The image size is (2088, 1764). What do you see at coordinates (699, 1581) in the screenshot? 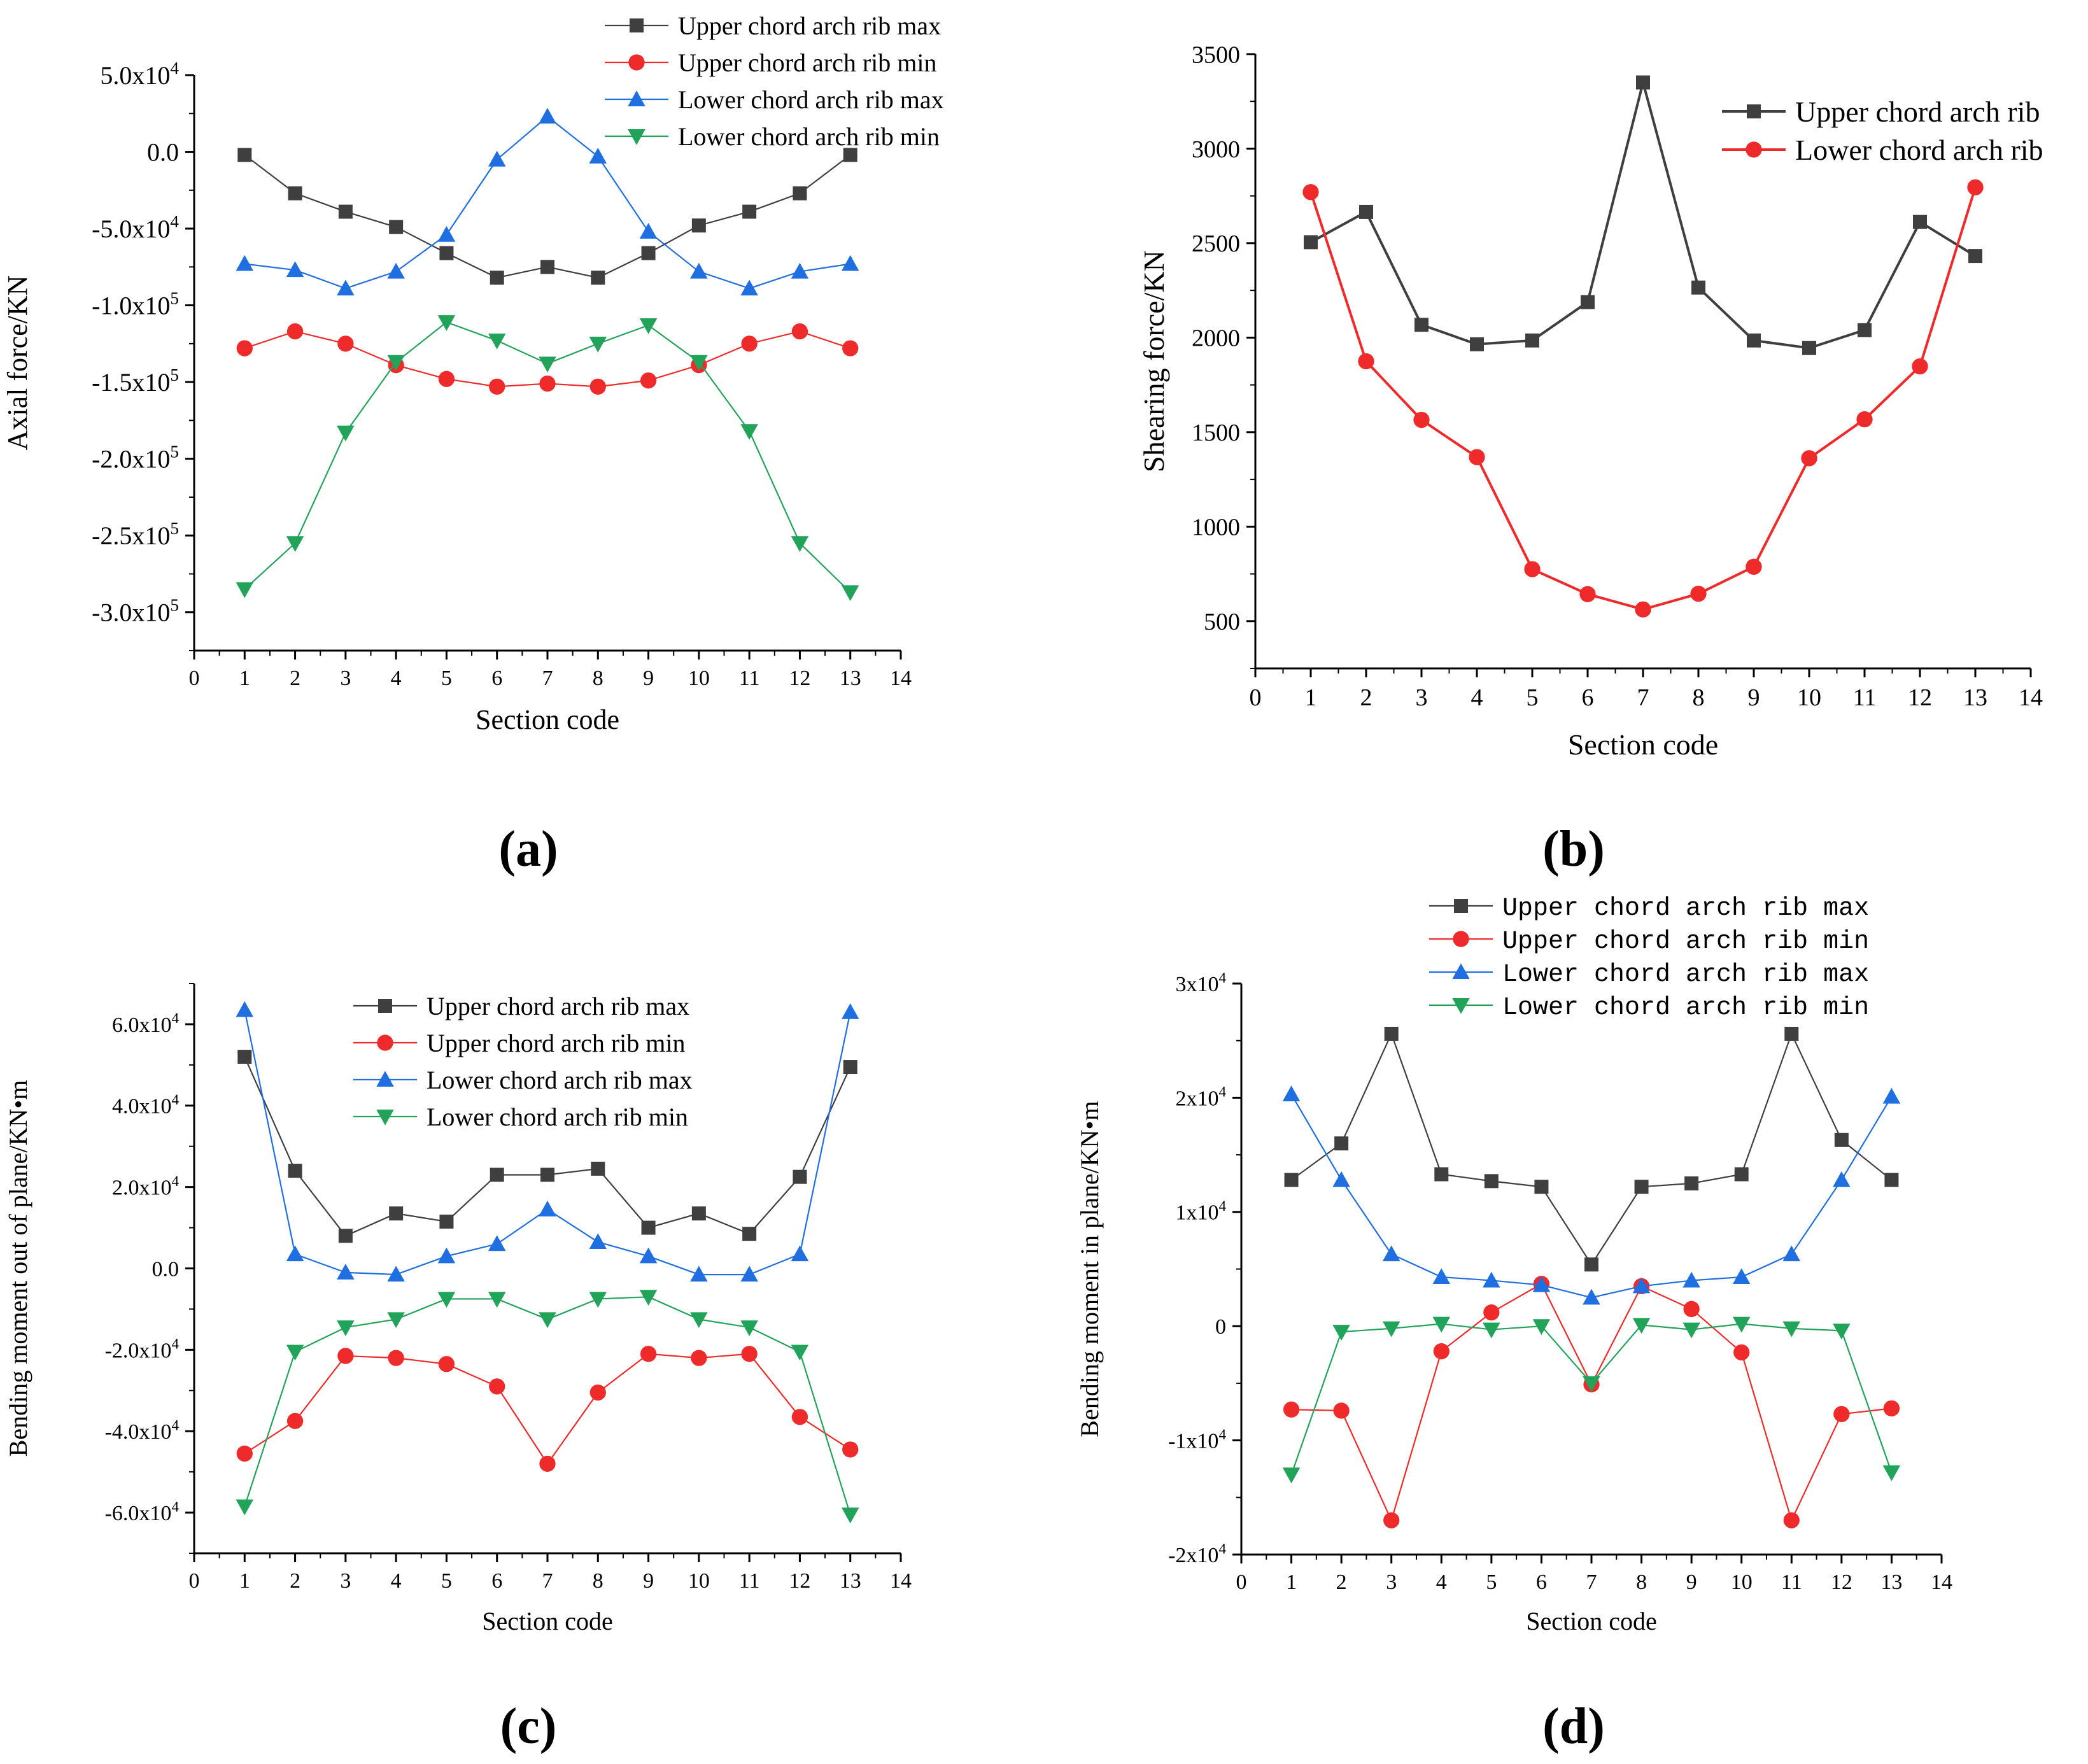
I see `x-tick-label-c: 10` at bounding box center [699, 1581].